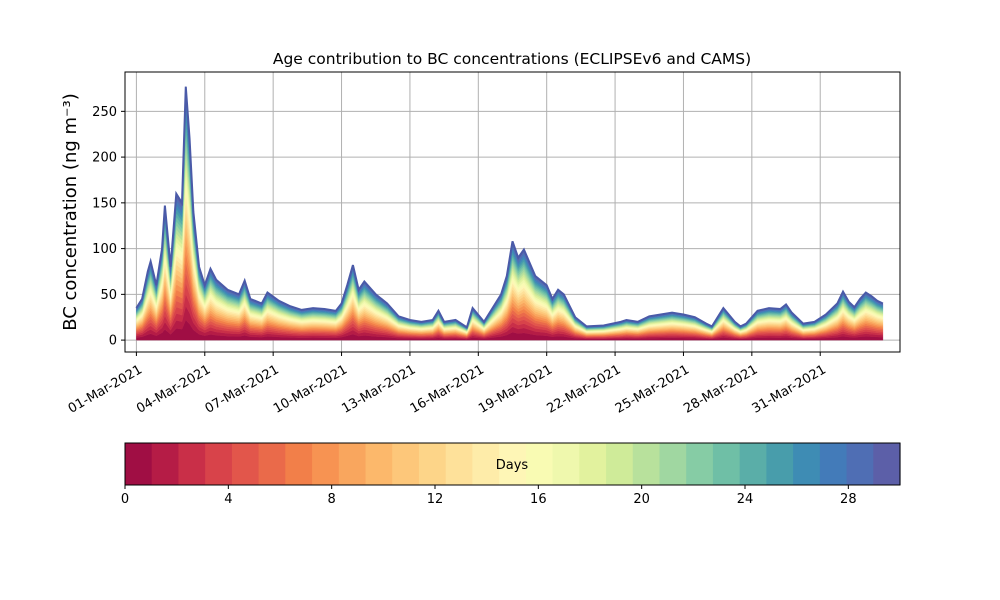 Image resolution: width=1000 pixels, height=600 pixels. I want to click on x-tick-label: 01-Mar-2021, so click(105, 389).